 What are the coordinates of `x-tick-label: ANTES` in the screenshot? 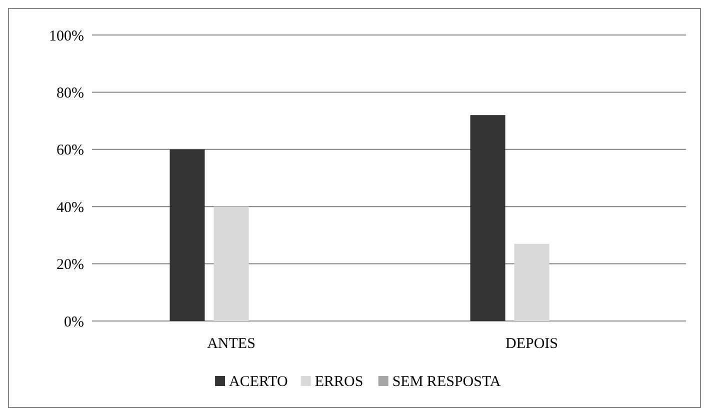 It's located at (231, 344).